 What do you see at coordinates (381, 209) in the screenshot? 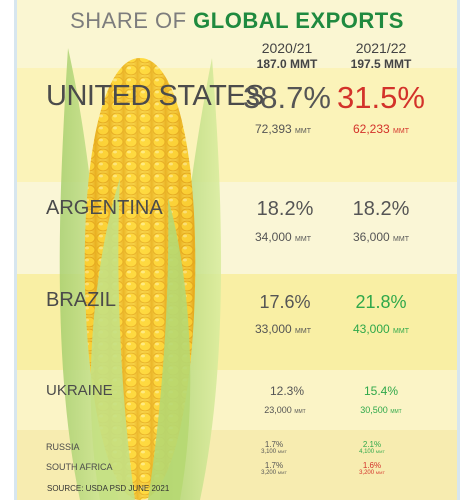
I see `share-2021: 18.2%` at bounding box center [381, 209].